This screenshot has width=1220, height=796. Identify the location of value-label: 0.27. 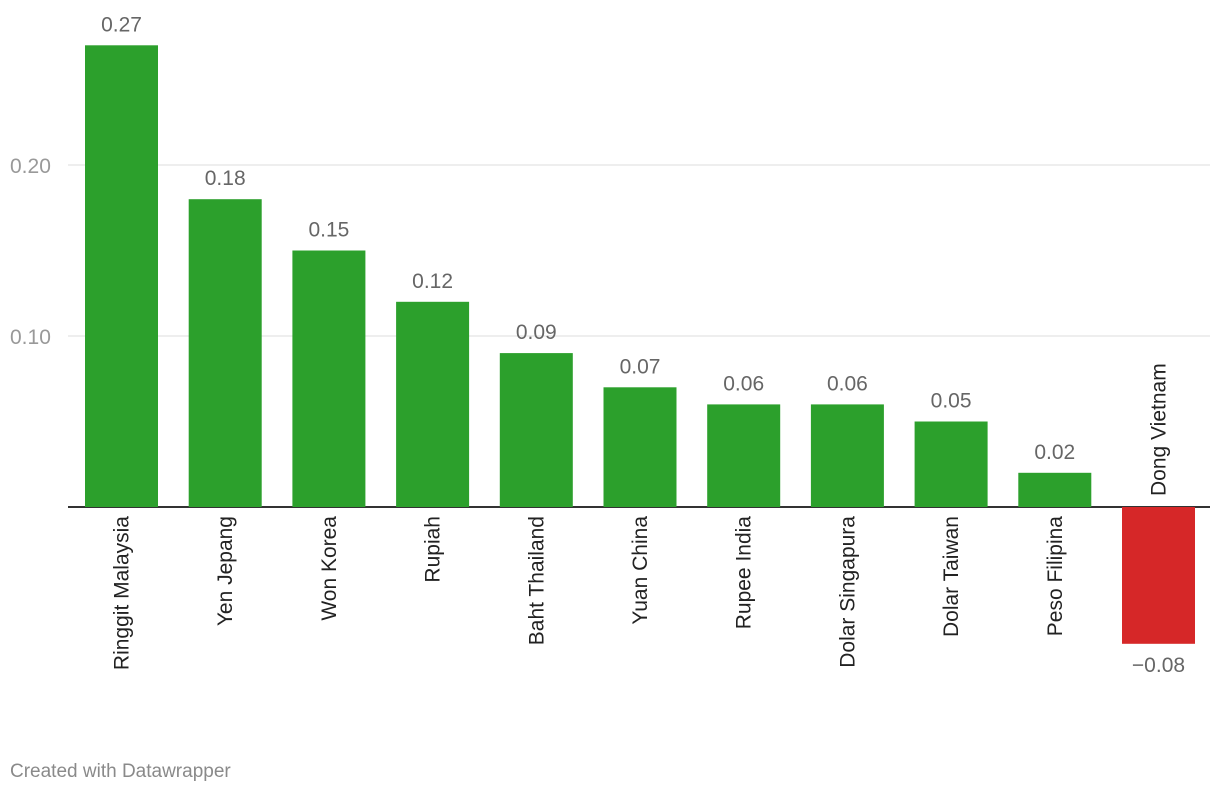
(121, 24).